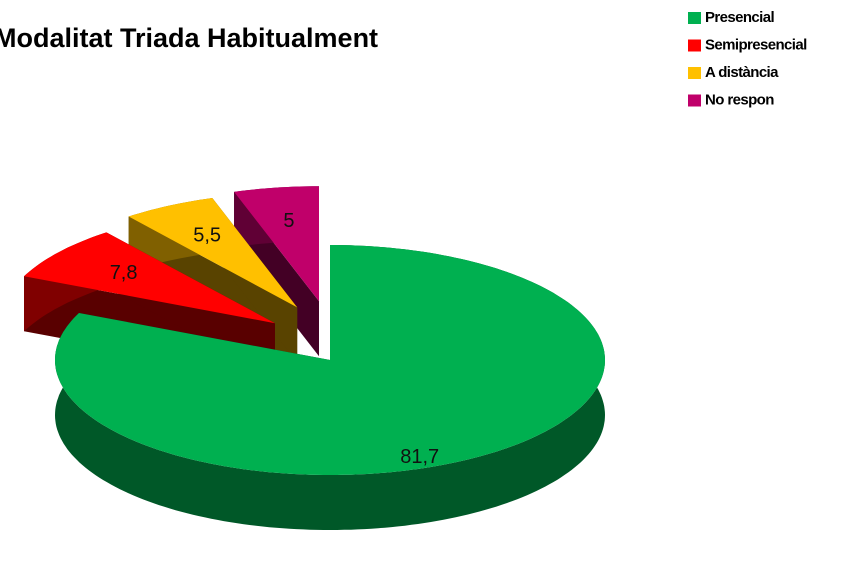  What do you see at coordinates (124, 273) in the screenshot?
I see `data-label: 7,8` at bounding box center [124, 273].